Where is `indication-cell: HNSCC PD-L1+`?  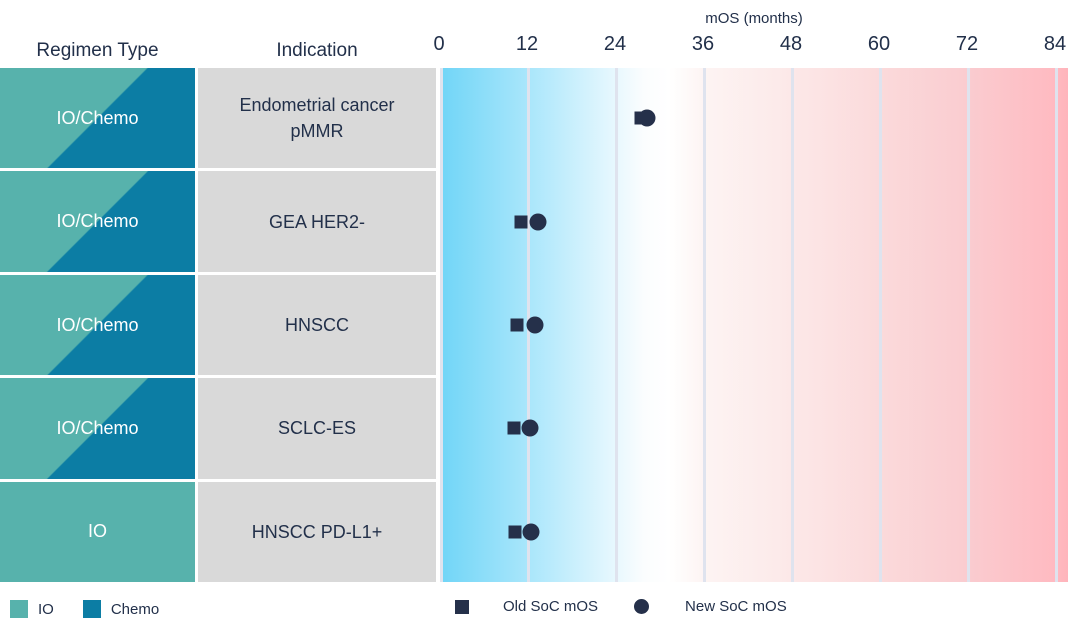
indication-cell: HNSCC PD-L1+ is located at coordinates (317, 532).